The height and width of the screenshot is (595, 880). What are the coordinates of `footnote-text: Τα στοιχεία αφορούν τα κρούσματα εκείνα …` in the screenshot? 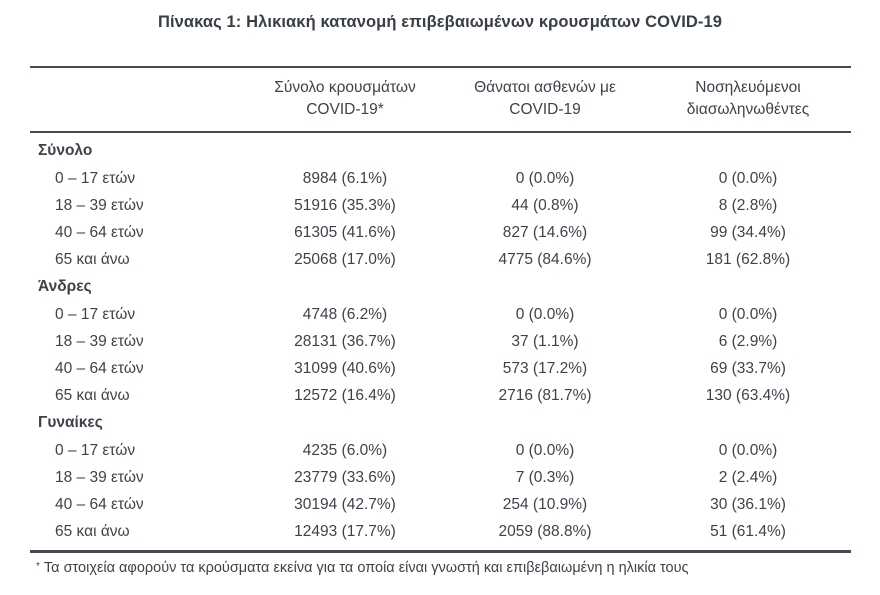 It's located at (366, 568).